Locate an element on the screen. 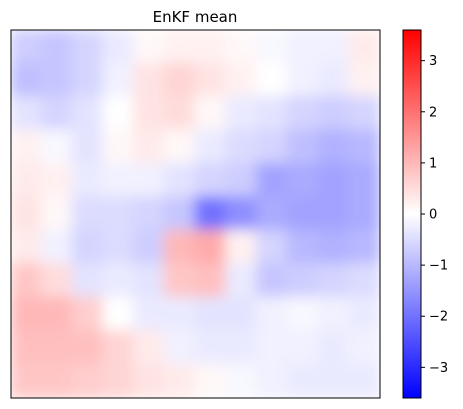  colorbar-tick-label: −3 is located at coordinates (438, 368).